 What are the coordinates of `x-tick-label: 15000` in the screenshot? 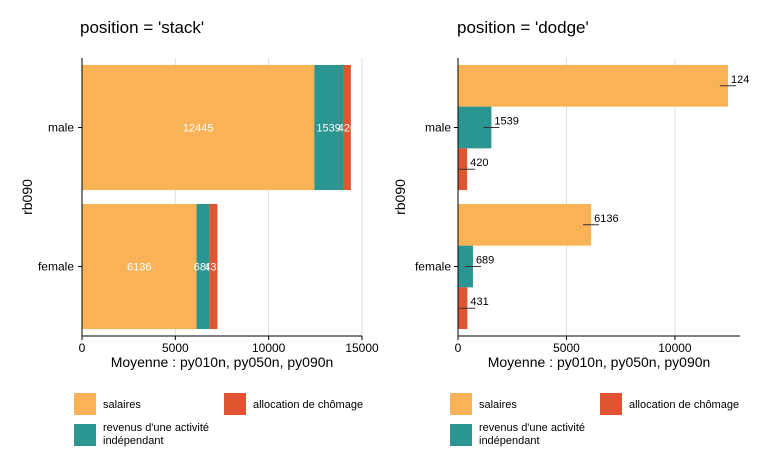 It's located at (362, 348).